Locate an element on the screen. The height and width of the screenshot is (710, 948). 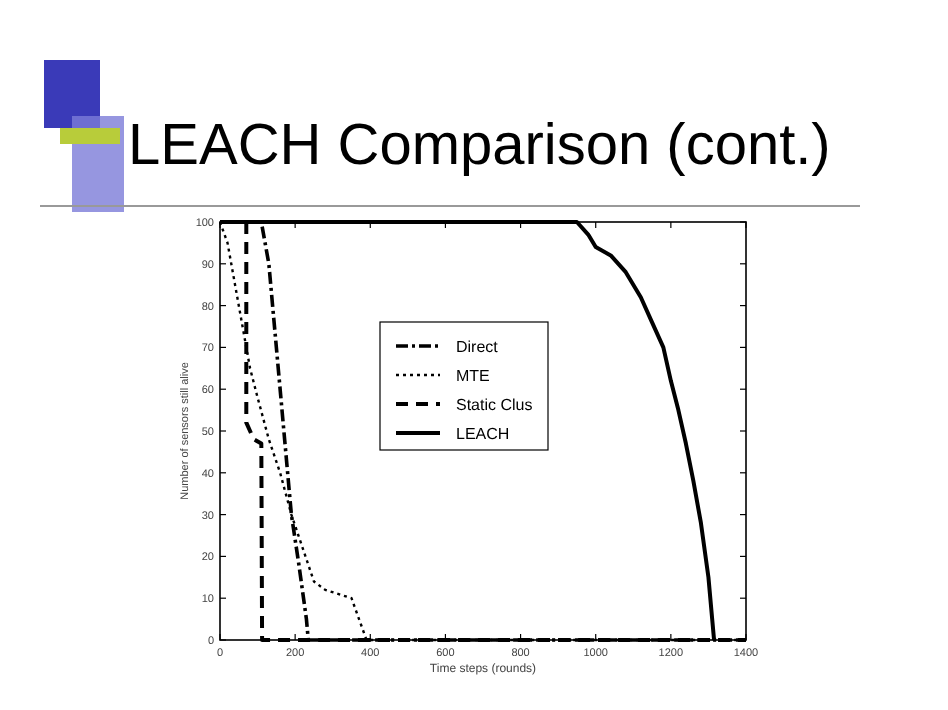
legend-label: Static Clus is located at coordinates (494, 405).